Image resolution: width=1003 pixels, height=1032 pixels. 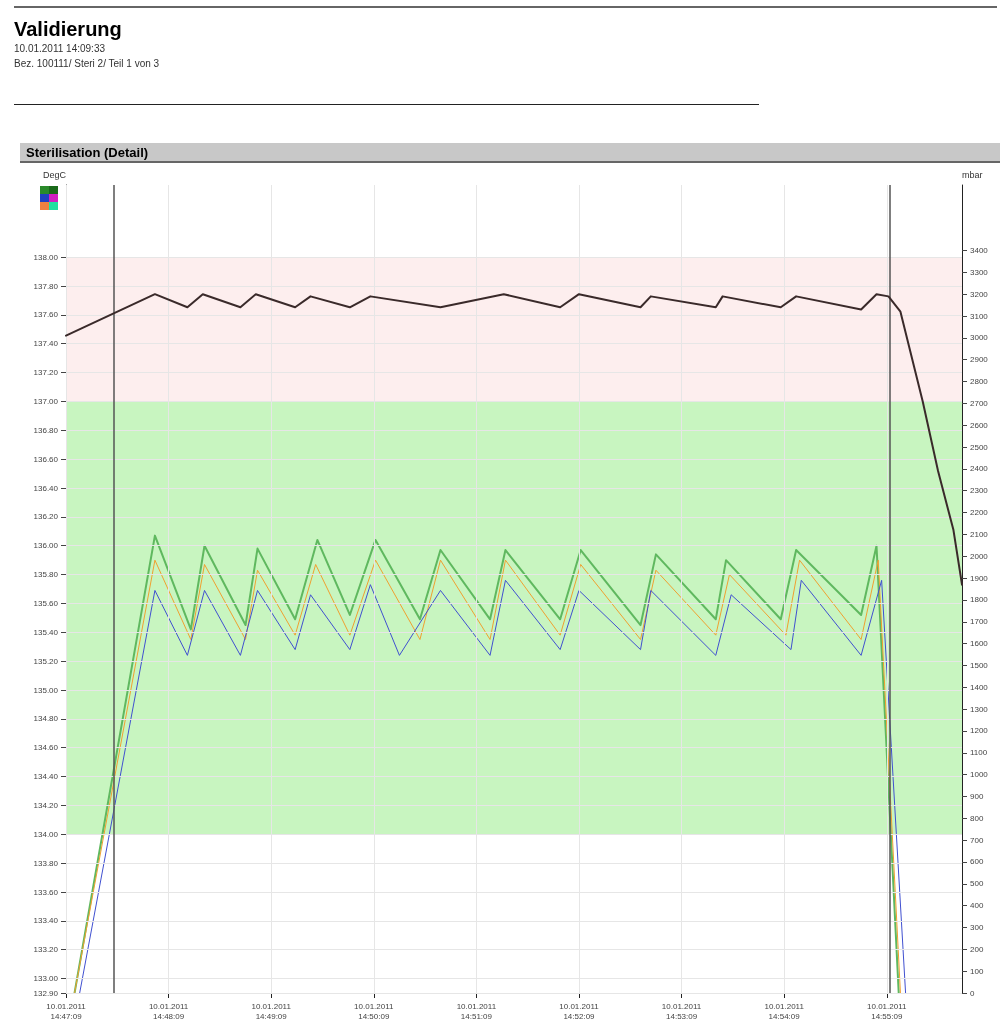 What do you see at coordinates (979, 534) in the screenshot?
I see `y2-tick-label: 2100` at bounding box center [979, 534].